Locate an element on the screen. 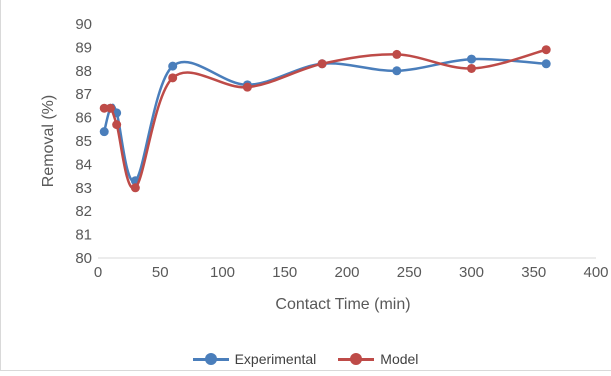 Image resolution: width=611 pixels, height=376 pixels. y-axis-label: Removal (%) is located at coordinates (48, 141).